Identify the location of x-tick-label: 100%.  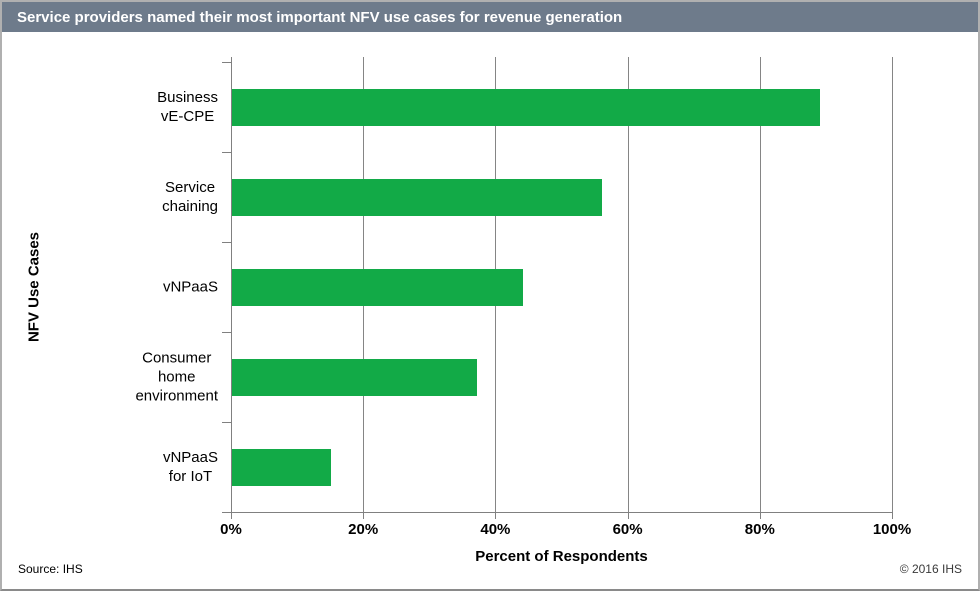
(892, 529).